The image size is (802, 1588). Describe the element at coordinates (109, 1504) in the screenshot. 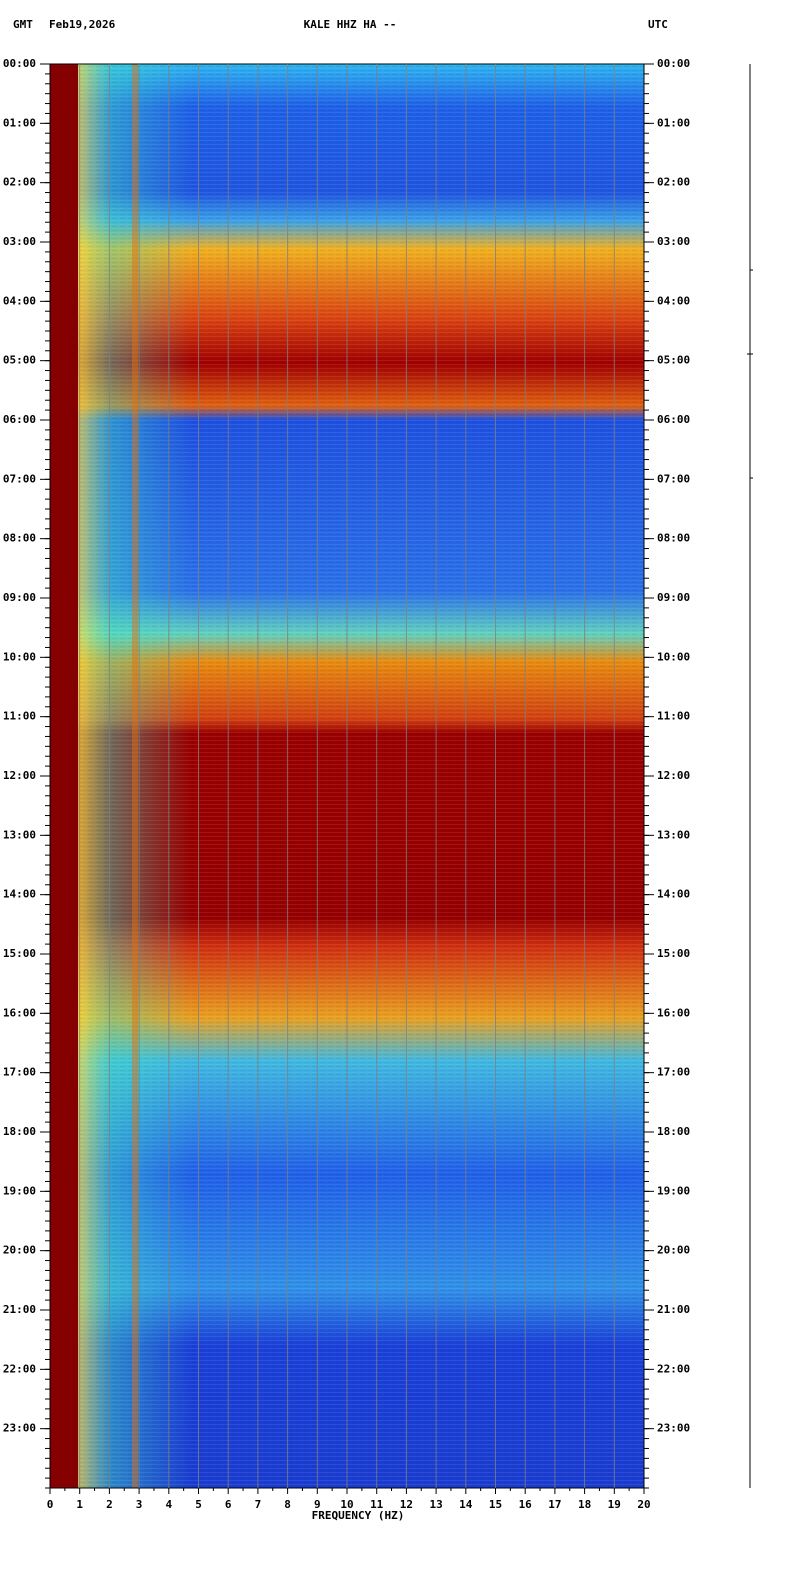

I see `x-tick-label: 2` at that location.